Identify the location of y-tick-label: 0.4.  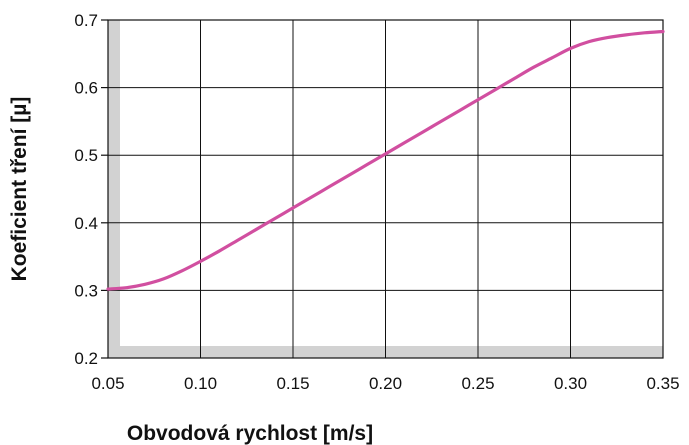
(86, 223).